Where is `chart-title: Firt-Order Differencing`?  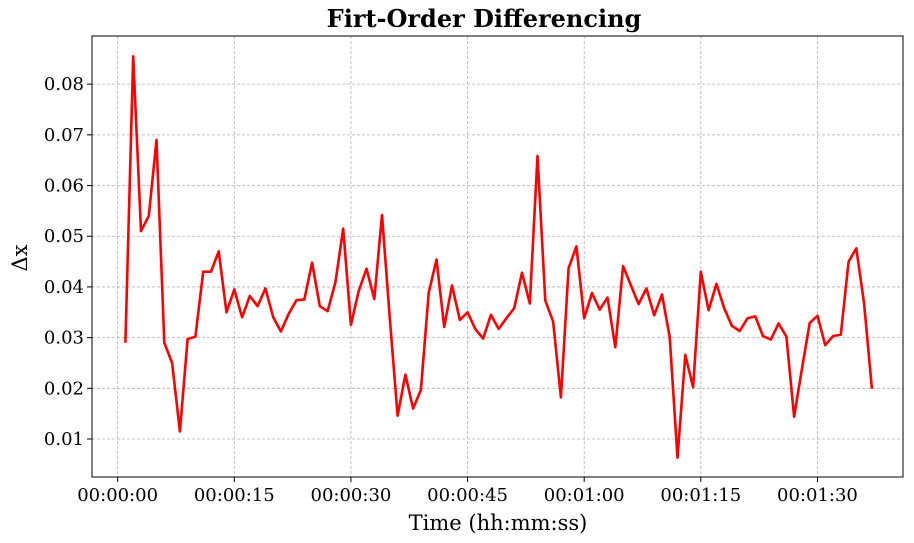
chart-title: Firt-Order Differencing is located at coordinates (484, 18).